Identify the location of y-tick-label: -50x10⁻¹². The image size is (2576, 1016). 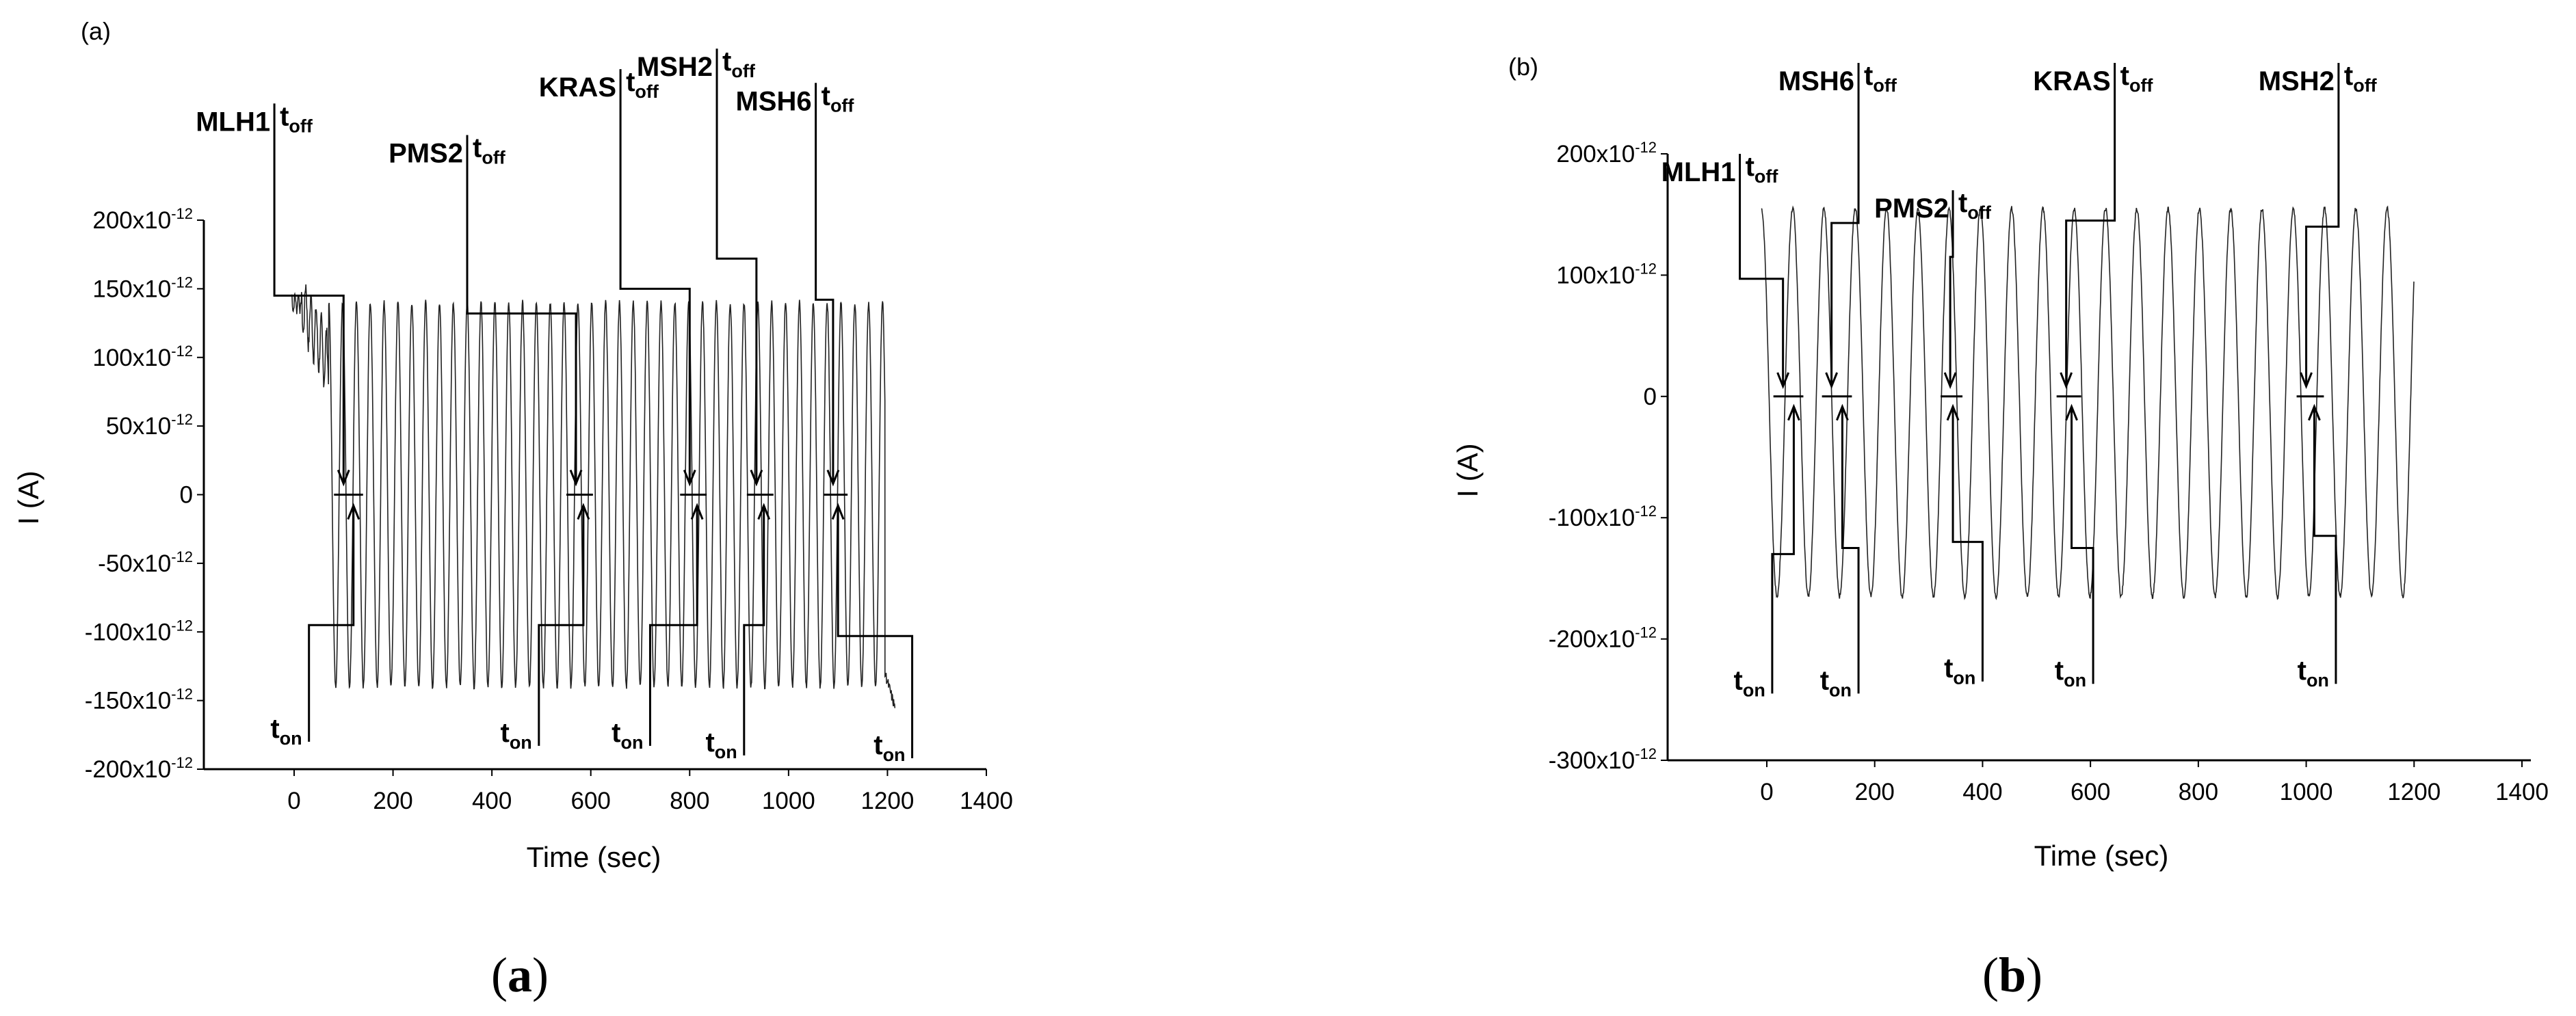
(145, 563).